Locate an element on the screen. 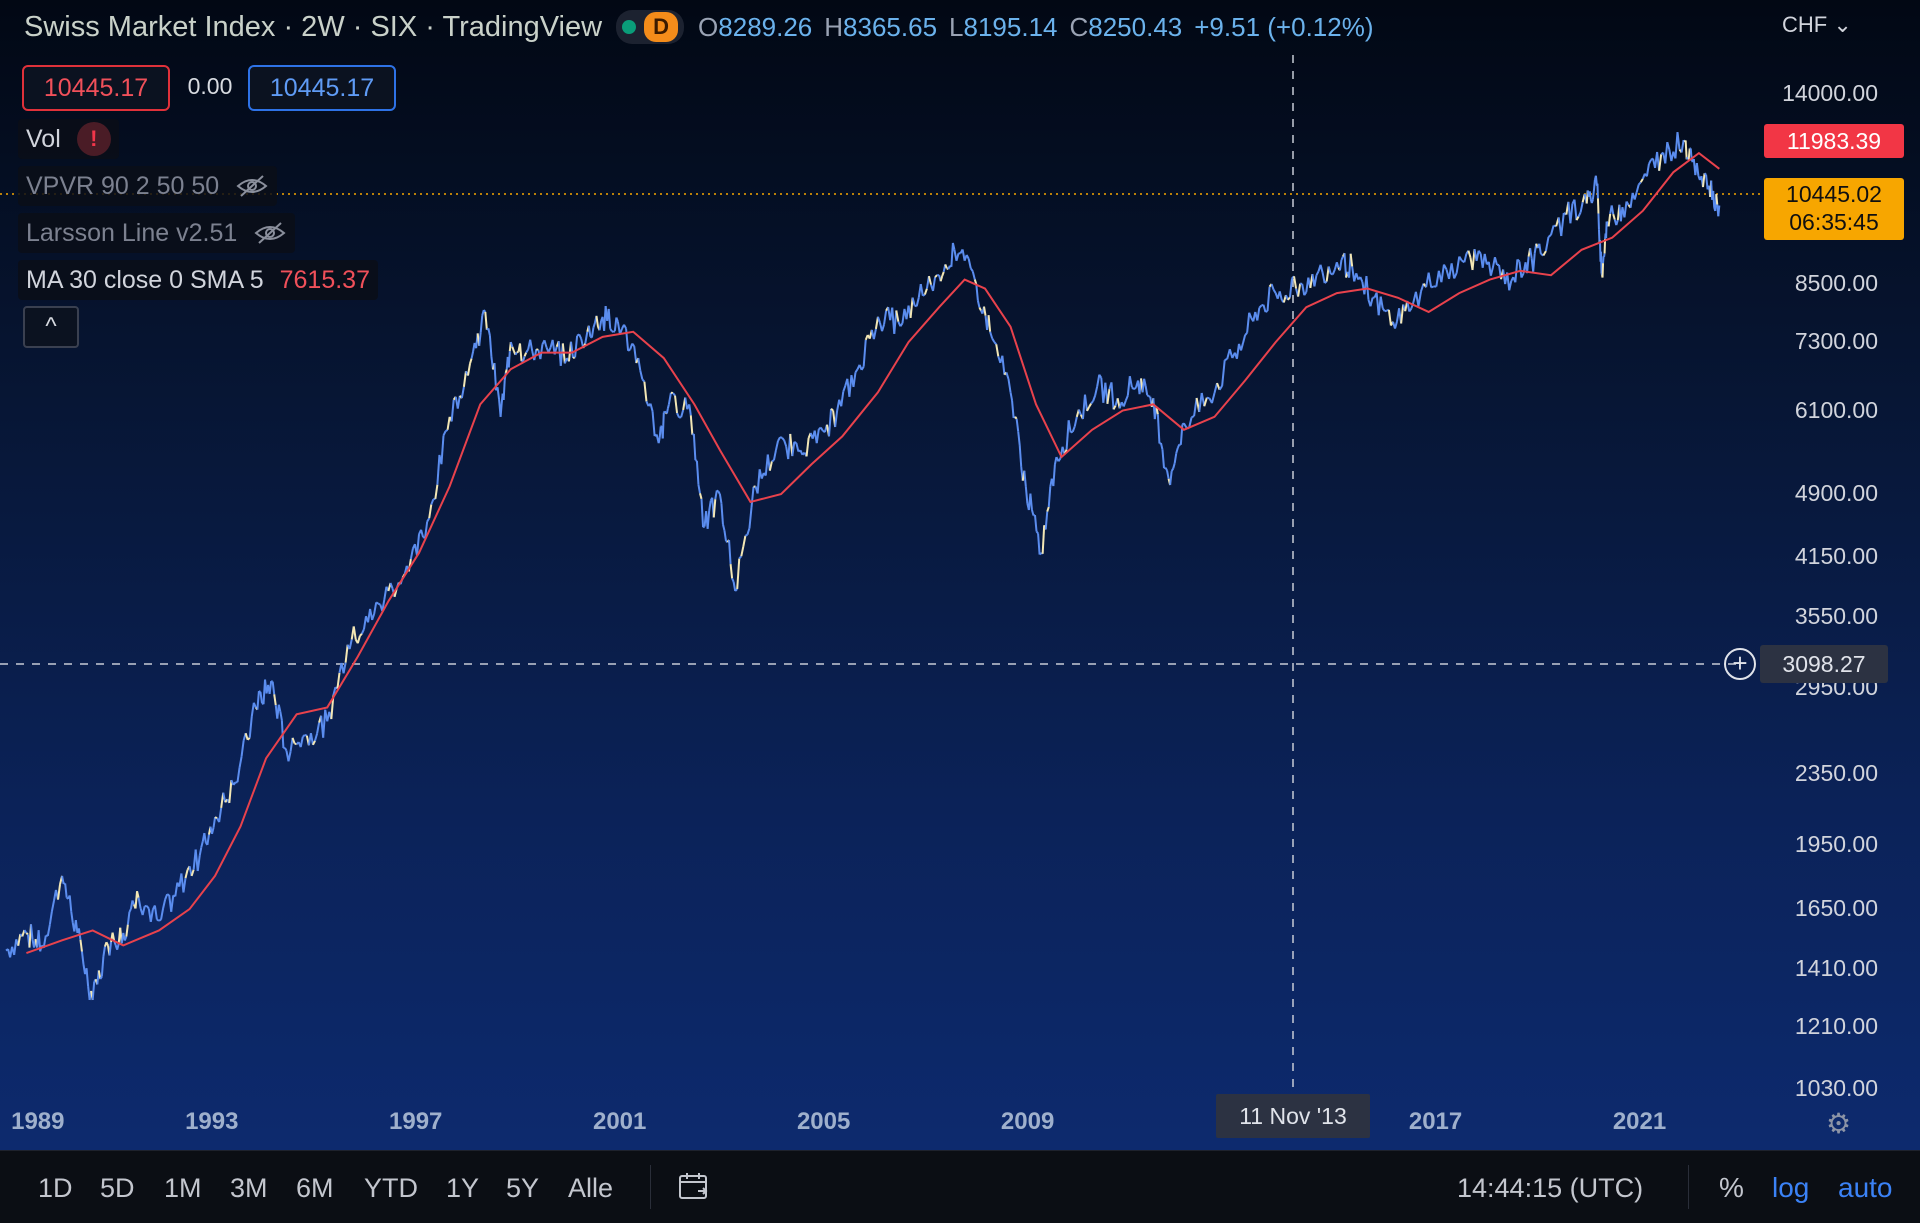  time-tick-label: 1993 is located at coordinates (211, 1122).